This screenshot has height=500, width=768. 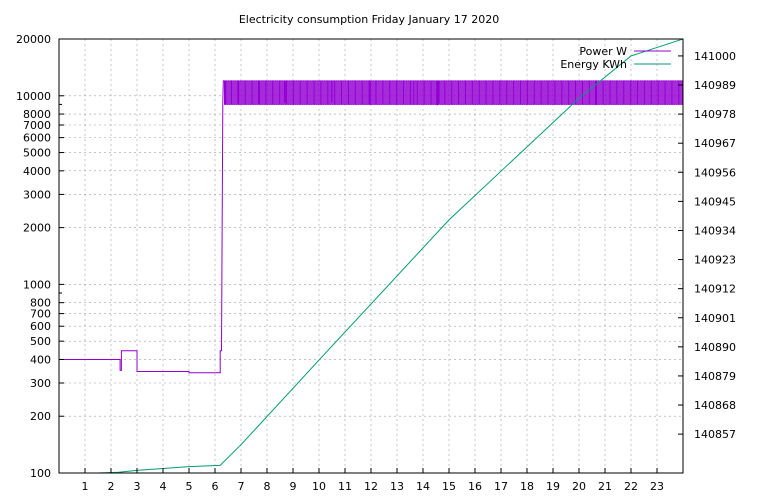 I want to click on y-left-tick-label: 4000, so click(x=37, y=171).